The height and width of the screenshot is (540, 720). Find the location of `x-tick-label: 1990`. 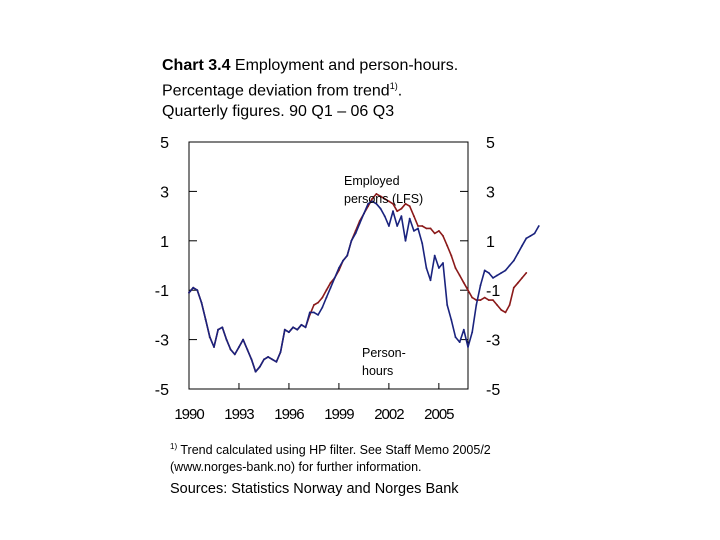

x-tick-label: 1990 is located at coordinates (189, 414).